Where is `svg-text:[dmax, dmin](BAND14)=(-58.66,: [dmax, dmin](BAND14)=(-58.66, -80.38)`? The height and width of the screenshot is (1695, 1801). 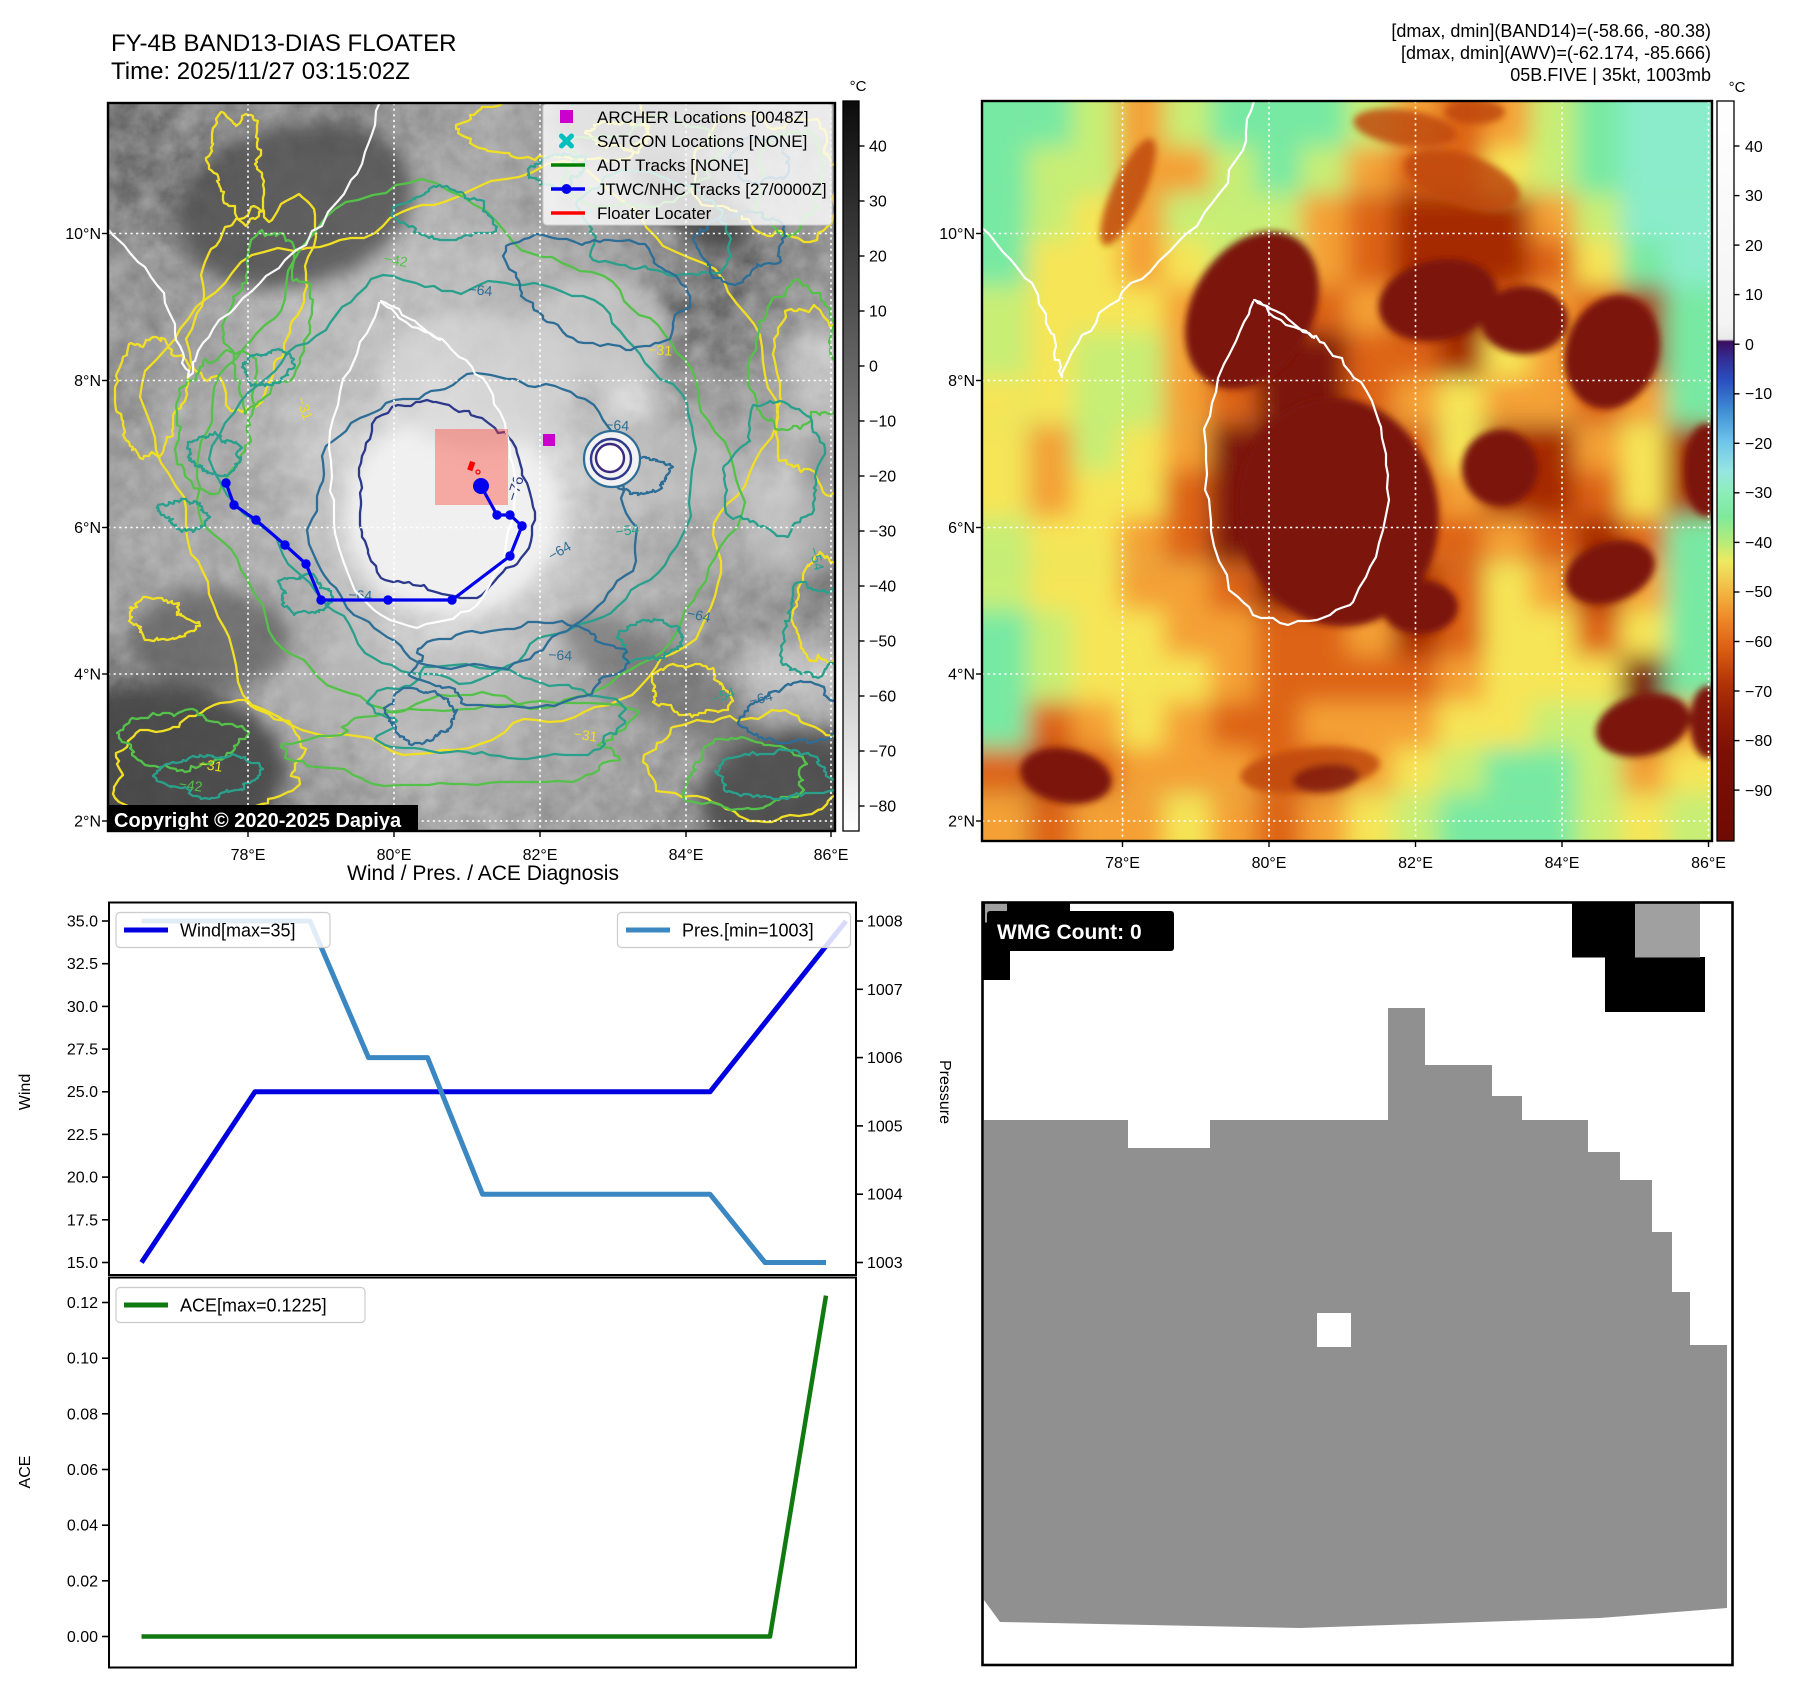 svg-text:[dmax, dmin](BAND14)=(-58.66,: [dmax, dmin](BAND14)=(-58.66, -80.38) is located at coordinates (1551, 31).